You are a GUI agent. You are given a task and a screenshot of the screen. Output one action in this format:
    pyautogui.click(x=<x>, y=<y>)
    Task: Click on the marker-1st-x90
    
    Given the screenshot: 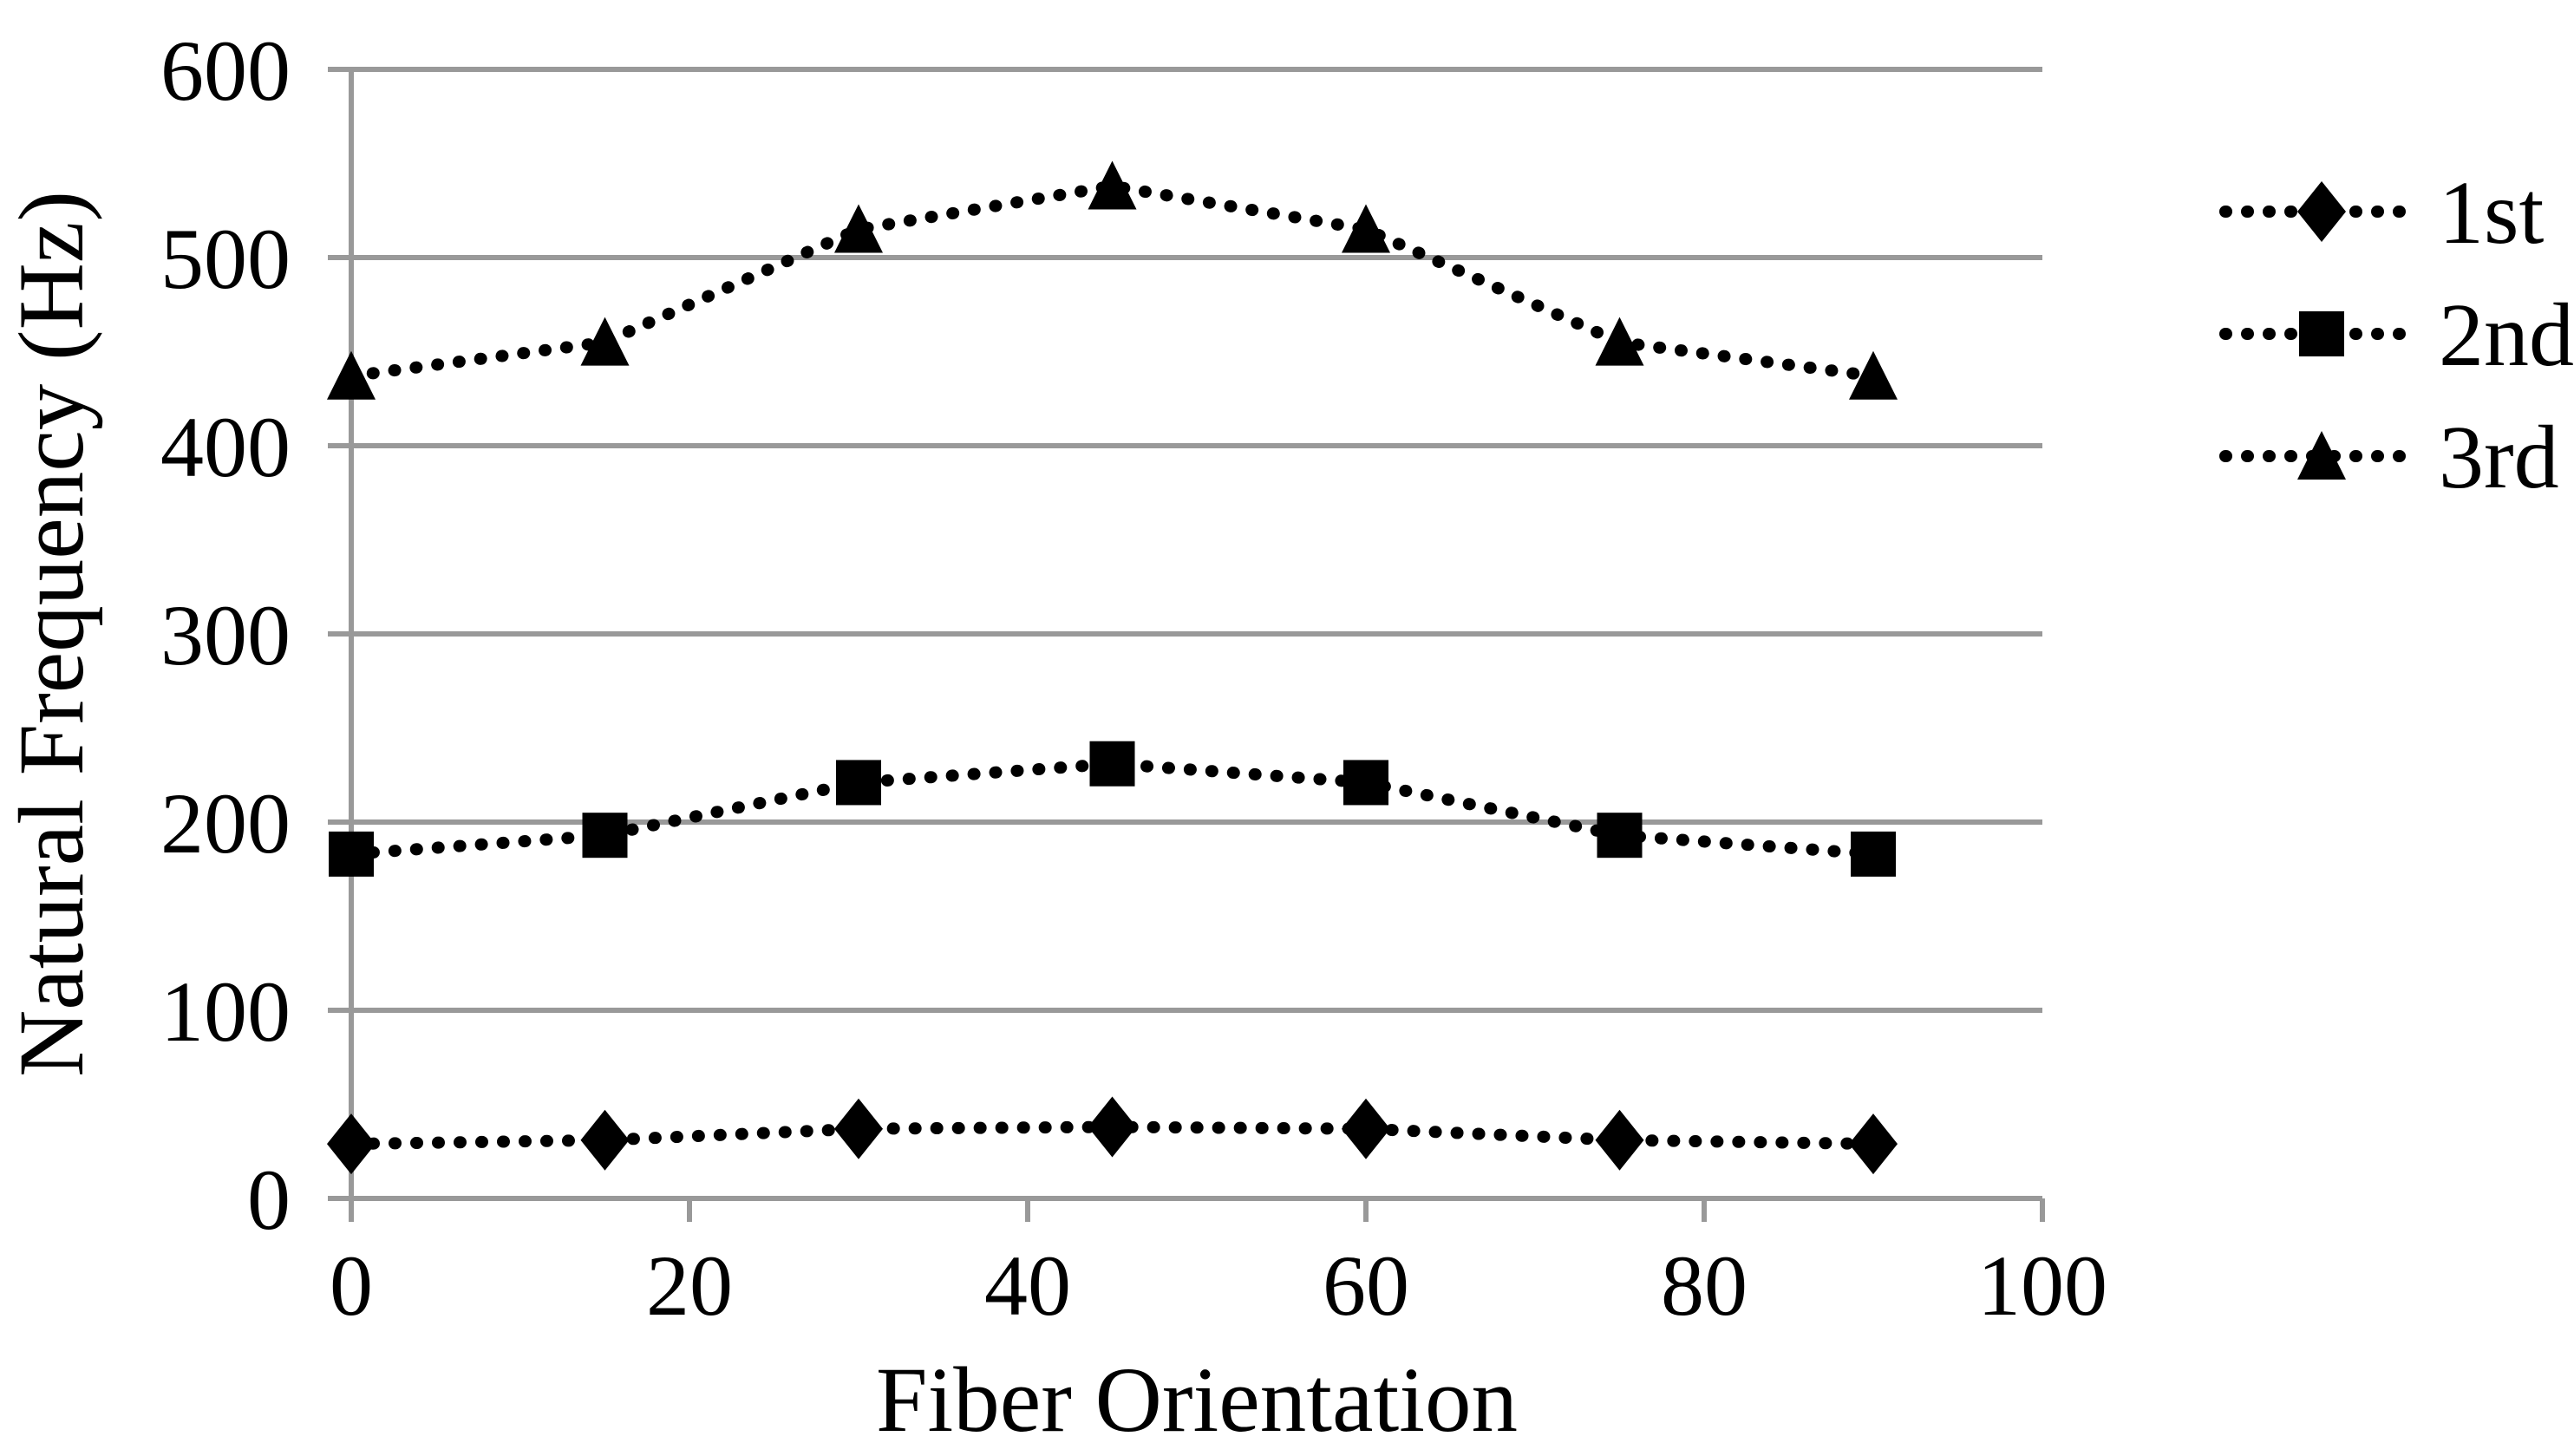 What is the action you would take?
    pyautogui.click(x=1873, y=1144)
    